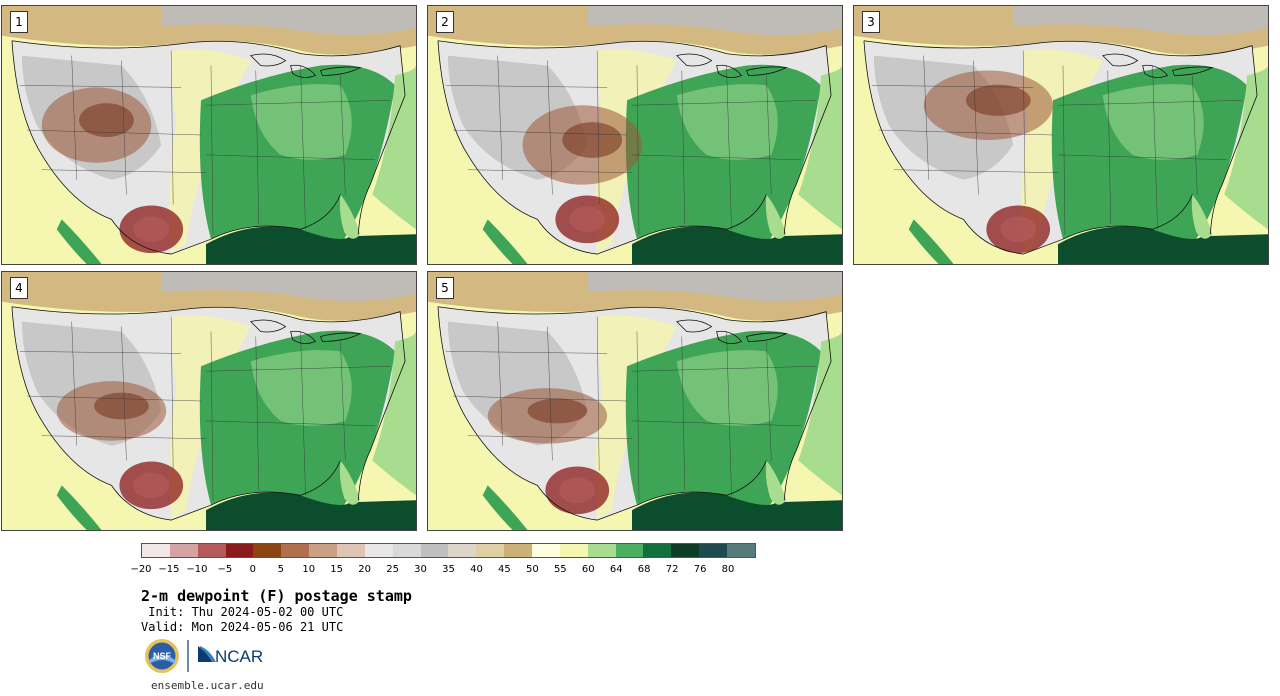 The height and width of the screenshot is (696, 1280). I want to click on colorbar-tick-1: −15, so click(169, 569).